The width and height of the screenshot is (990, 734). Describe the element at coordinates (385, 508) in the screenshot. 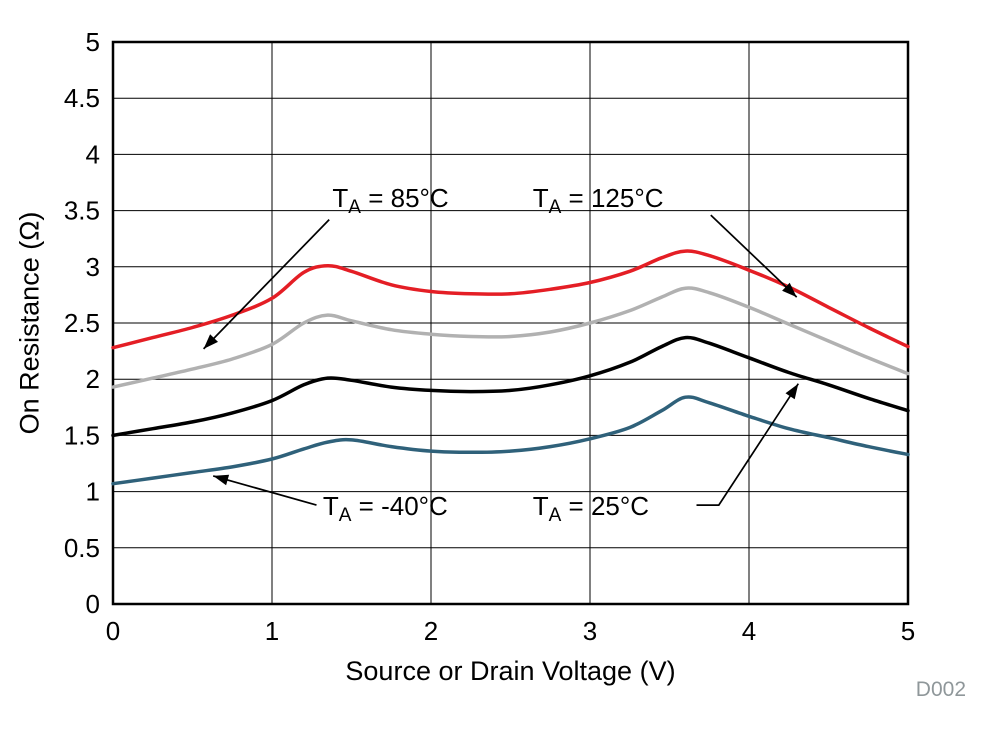

I see `svg-text: TA = -40°C` at that location.